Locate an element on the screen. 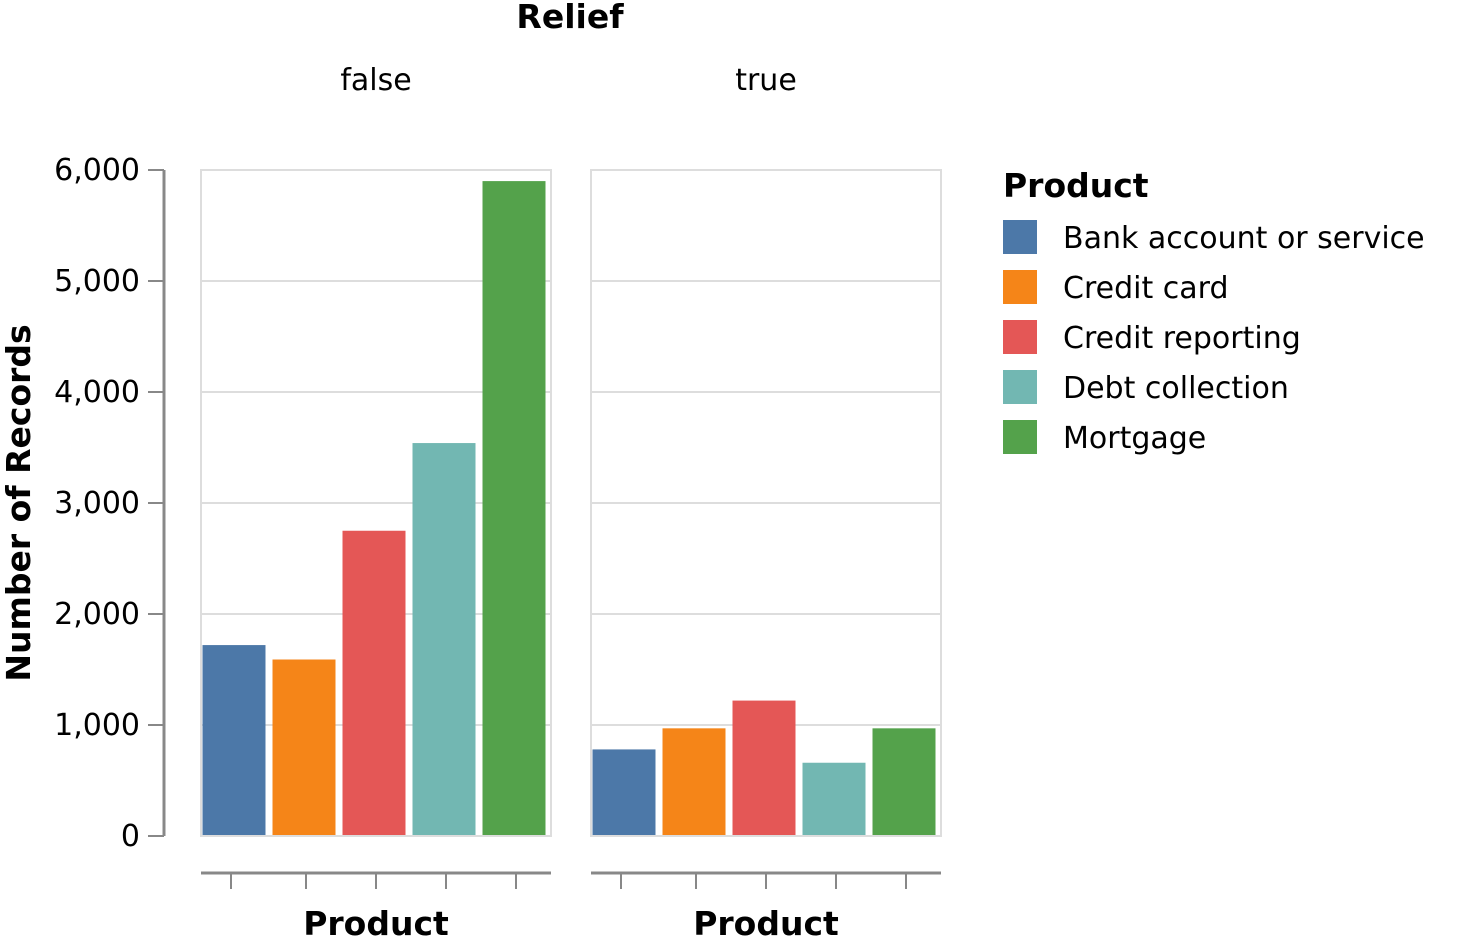 The height and width of the screenshot is (938, 1463). facet-label: true is located at coordinates (766, 80).